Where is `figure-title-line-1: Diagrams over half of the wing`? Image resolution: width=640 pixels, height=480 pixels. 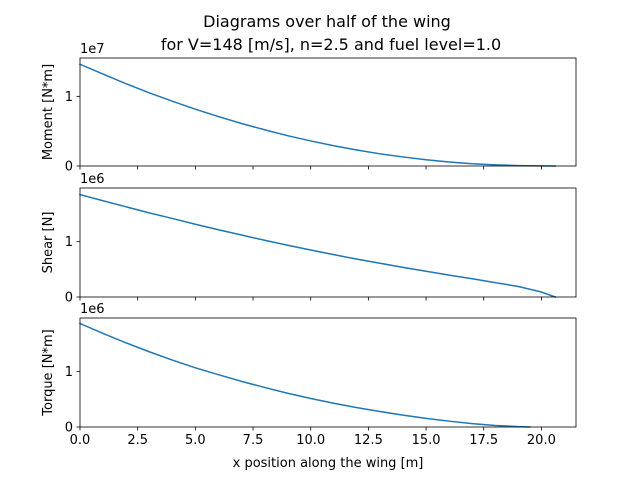
figure-title-line-1: Diagrams over half of the wing is located at coordinates (327, 21).